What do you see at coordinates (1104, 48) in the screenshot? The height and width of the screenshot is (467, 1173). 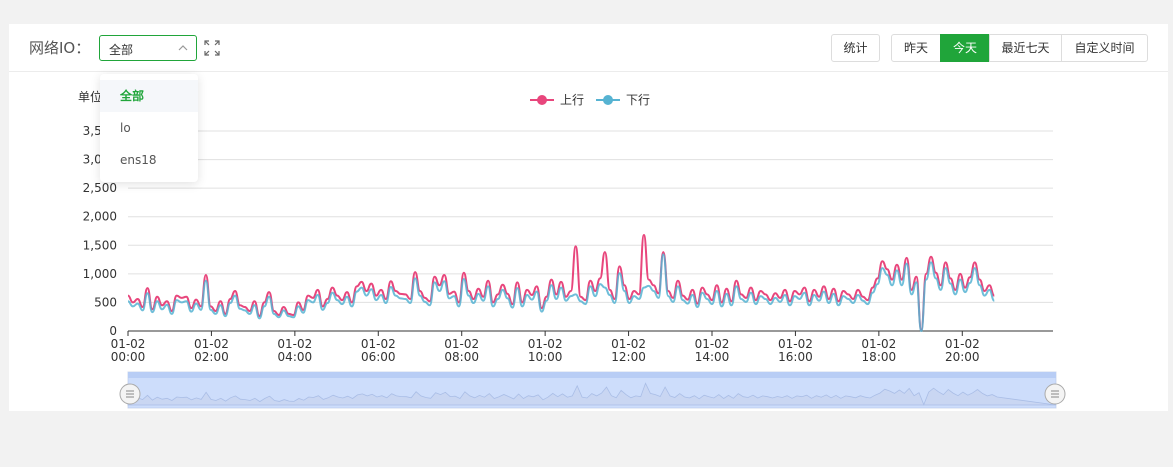 I see `custom-time-button: 自定义时间` at bounding box center [1104, 48].